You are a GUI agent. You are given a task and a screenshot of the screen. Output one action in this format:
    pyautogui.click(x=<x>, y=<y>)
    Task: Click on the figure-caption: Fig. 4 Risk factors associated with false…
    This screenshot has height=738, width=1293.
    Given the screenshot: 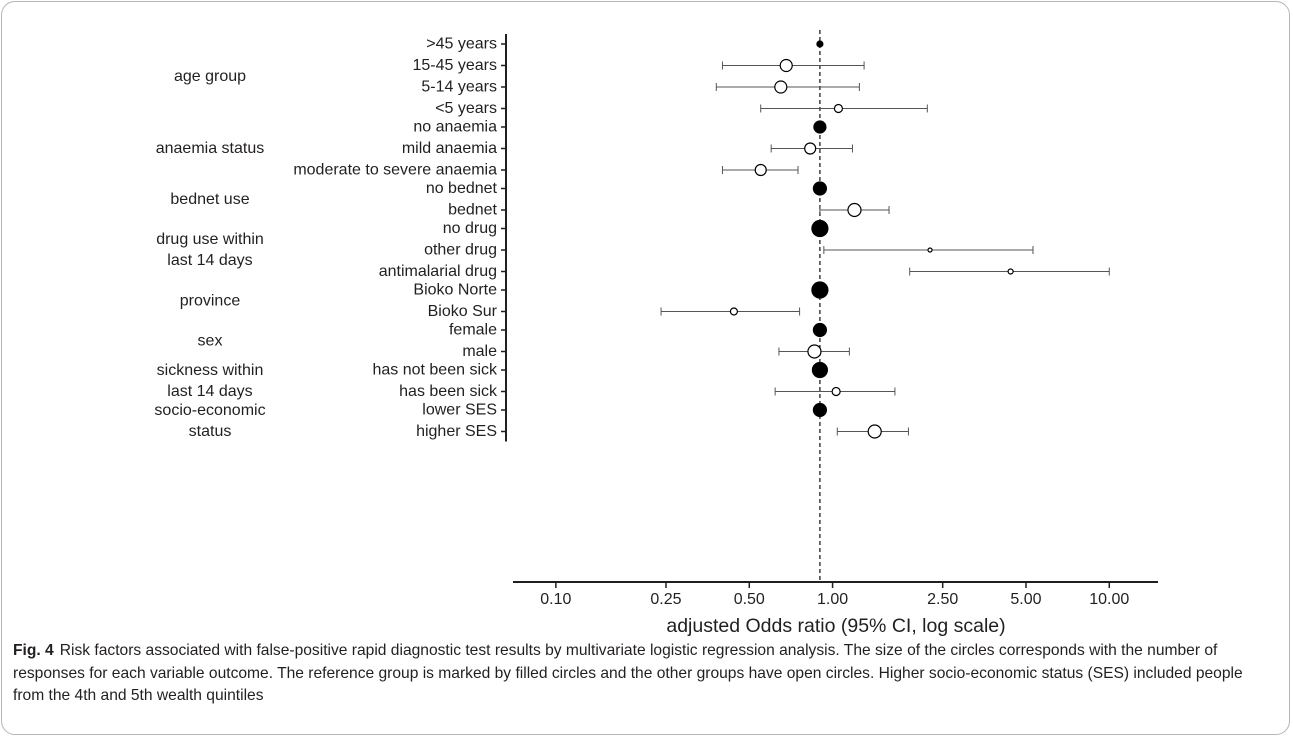 What is the action you would take?
    pyautogui.click(x=644, y=674)
    